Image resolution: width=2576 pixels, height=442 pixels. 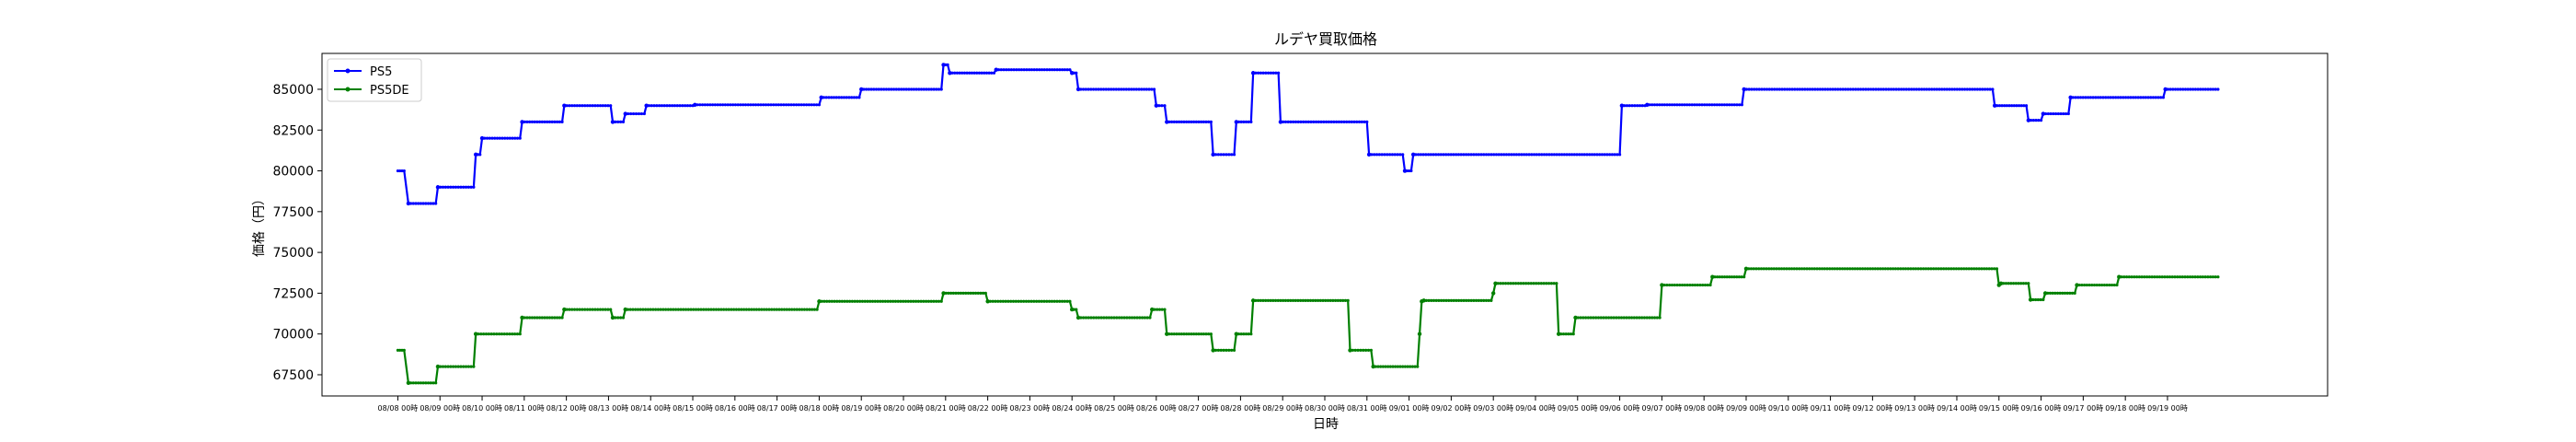 I want to click on legend-label-ps5: PS5, so click(x=381, y=72).